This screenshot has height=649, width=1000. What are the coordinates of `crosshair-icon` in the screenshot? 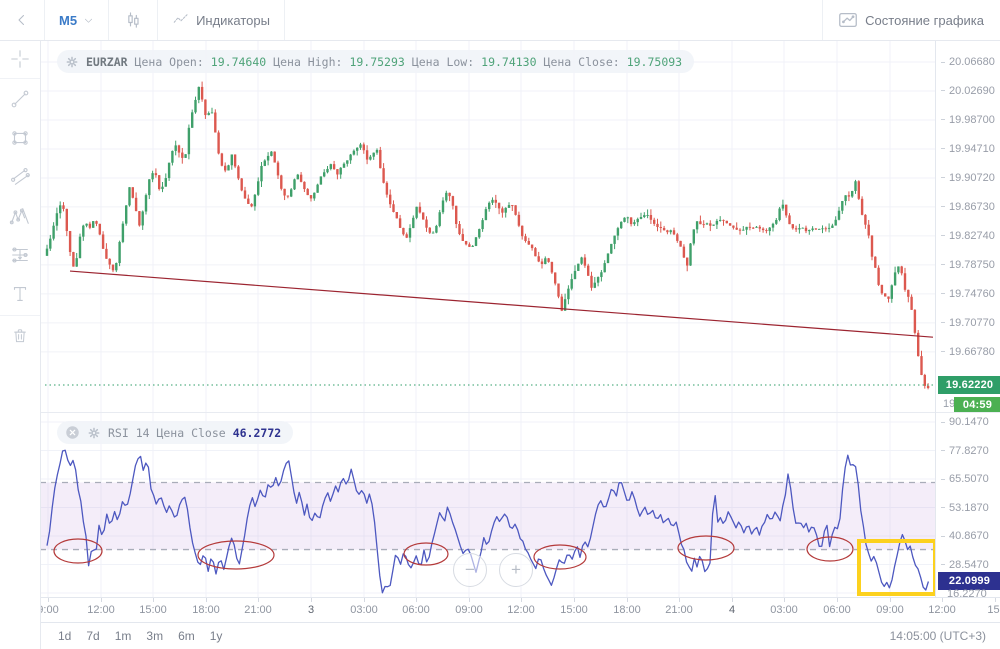 It's located at (20, 59).